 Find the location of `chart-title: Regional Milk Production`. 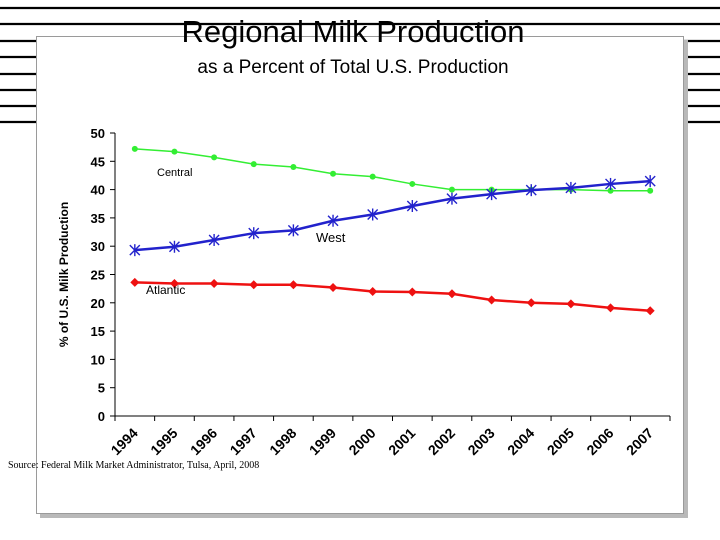

chart-title: Regional Milk Production is located at coordinates (353, 31).